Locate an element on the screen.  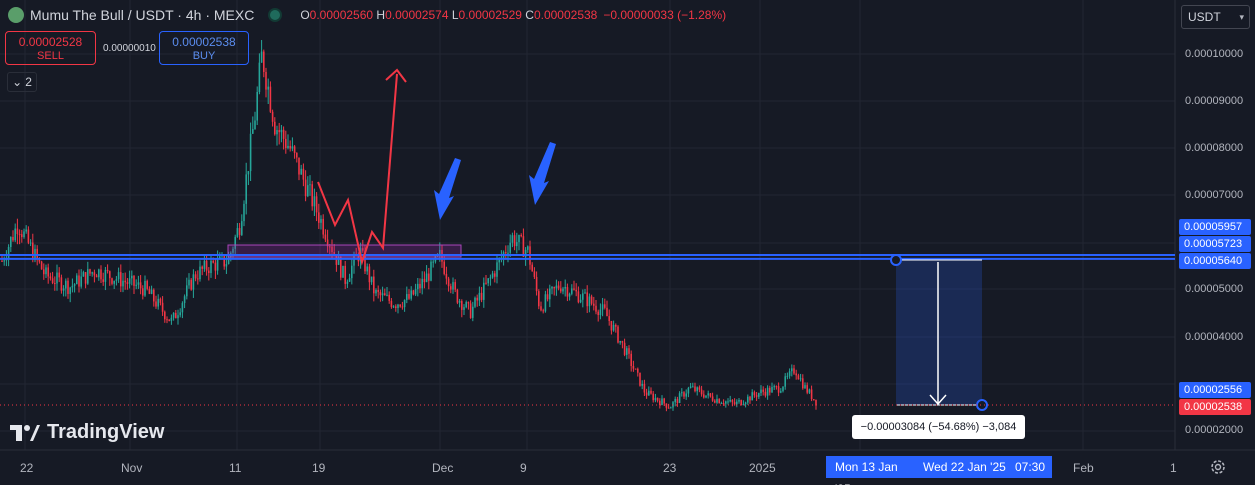
sell-button: 0.00002528 SELL is located at coordinates (50, 48).